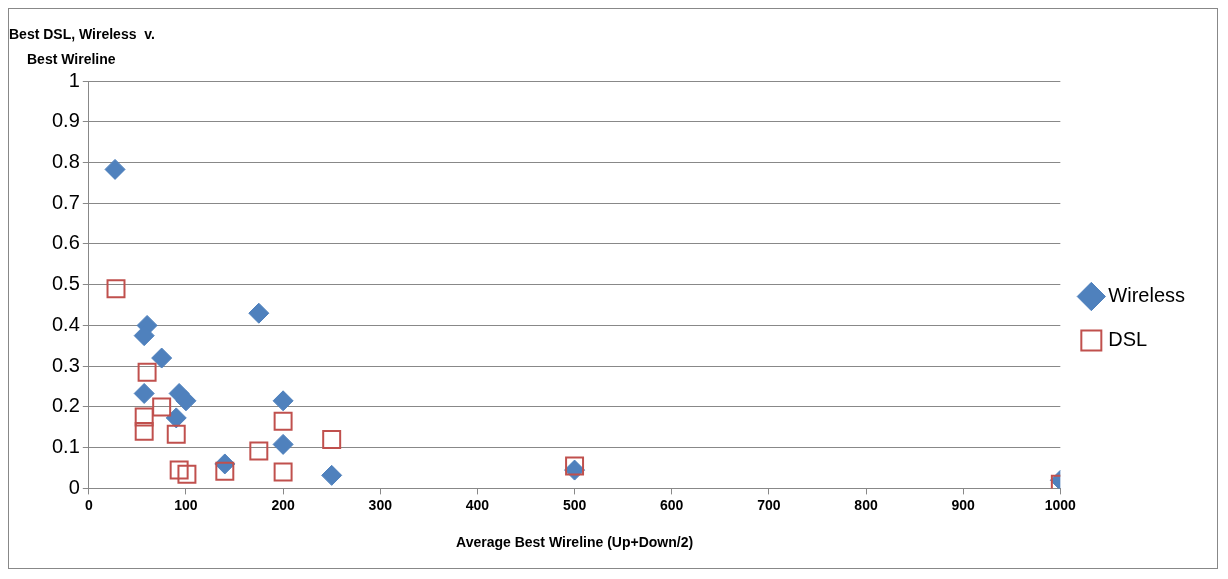 This screenshot has height=579, width=1228. I want to click on x-tick-label: 800, so click(866, 504).